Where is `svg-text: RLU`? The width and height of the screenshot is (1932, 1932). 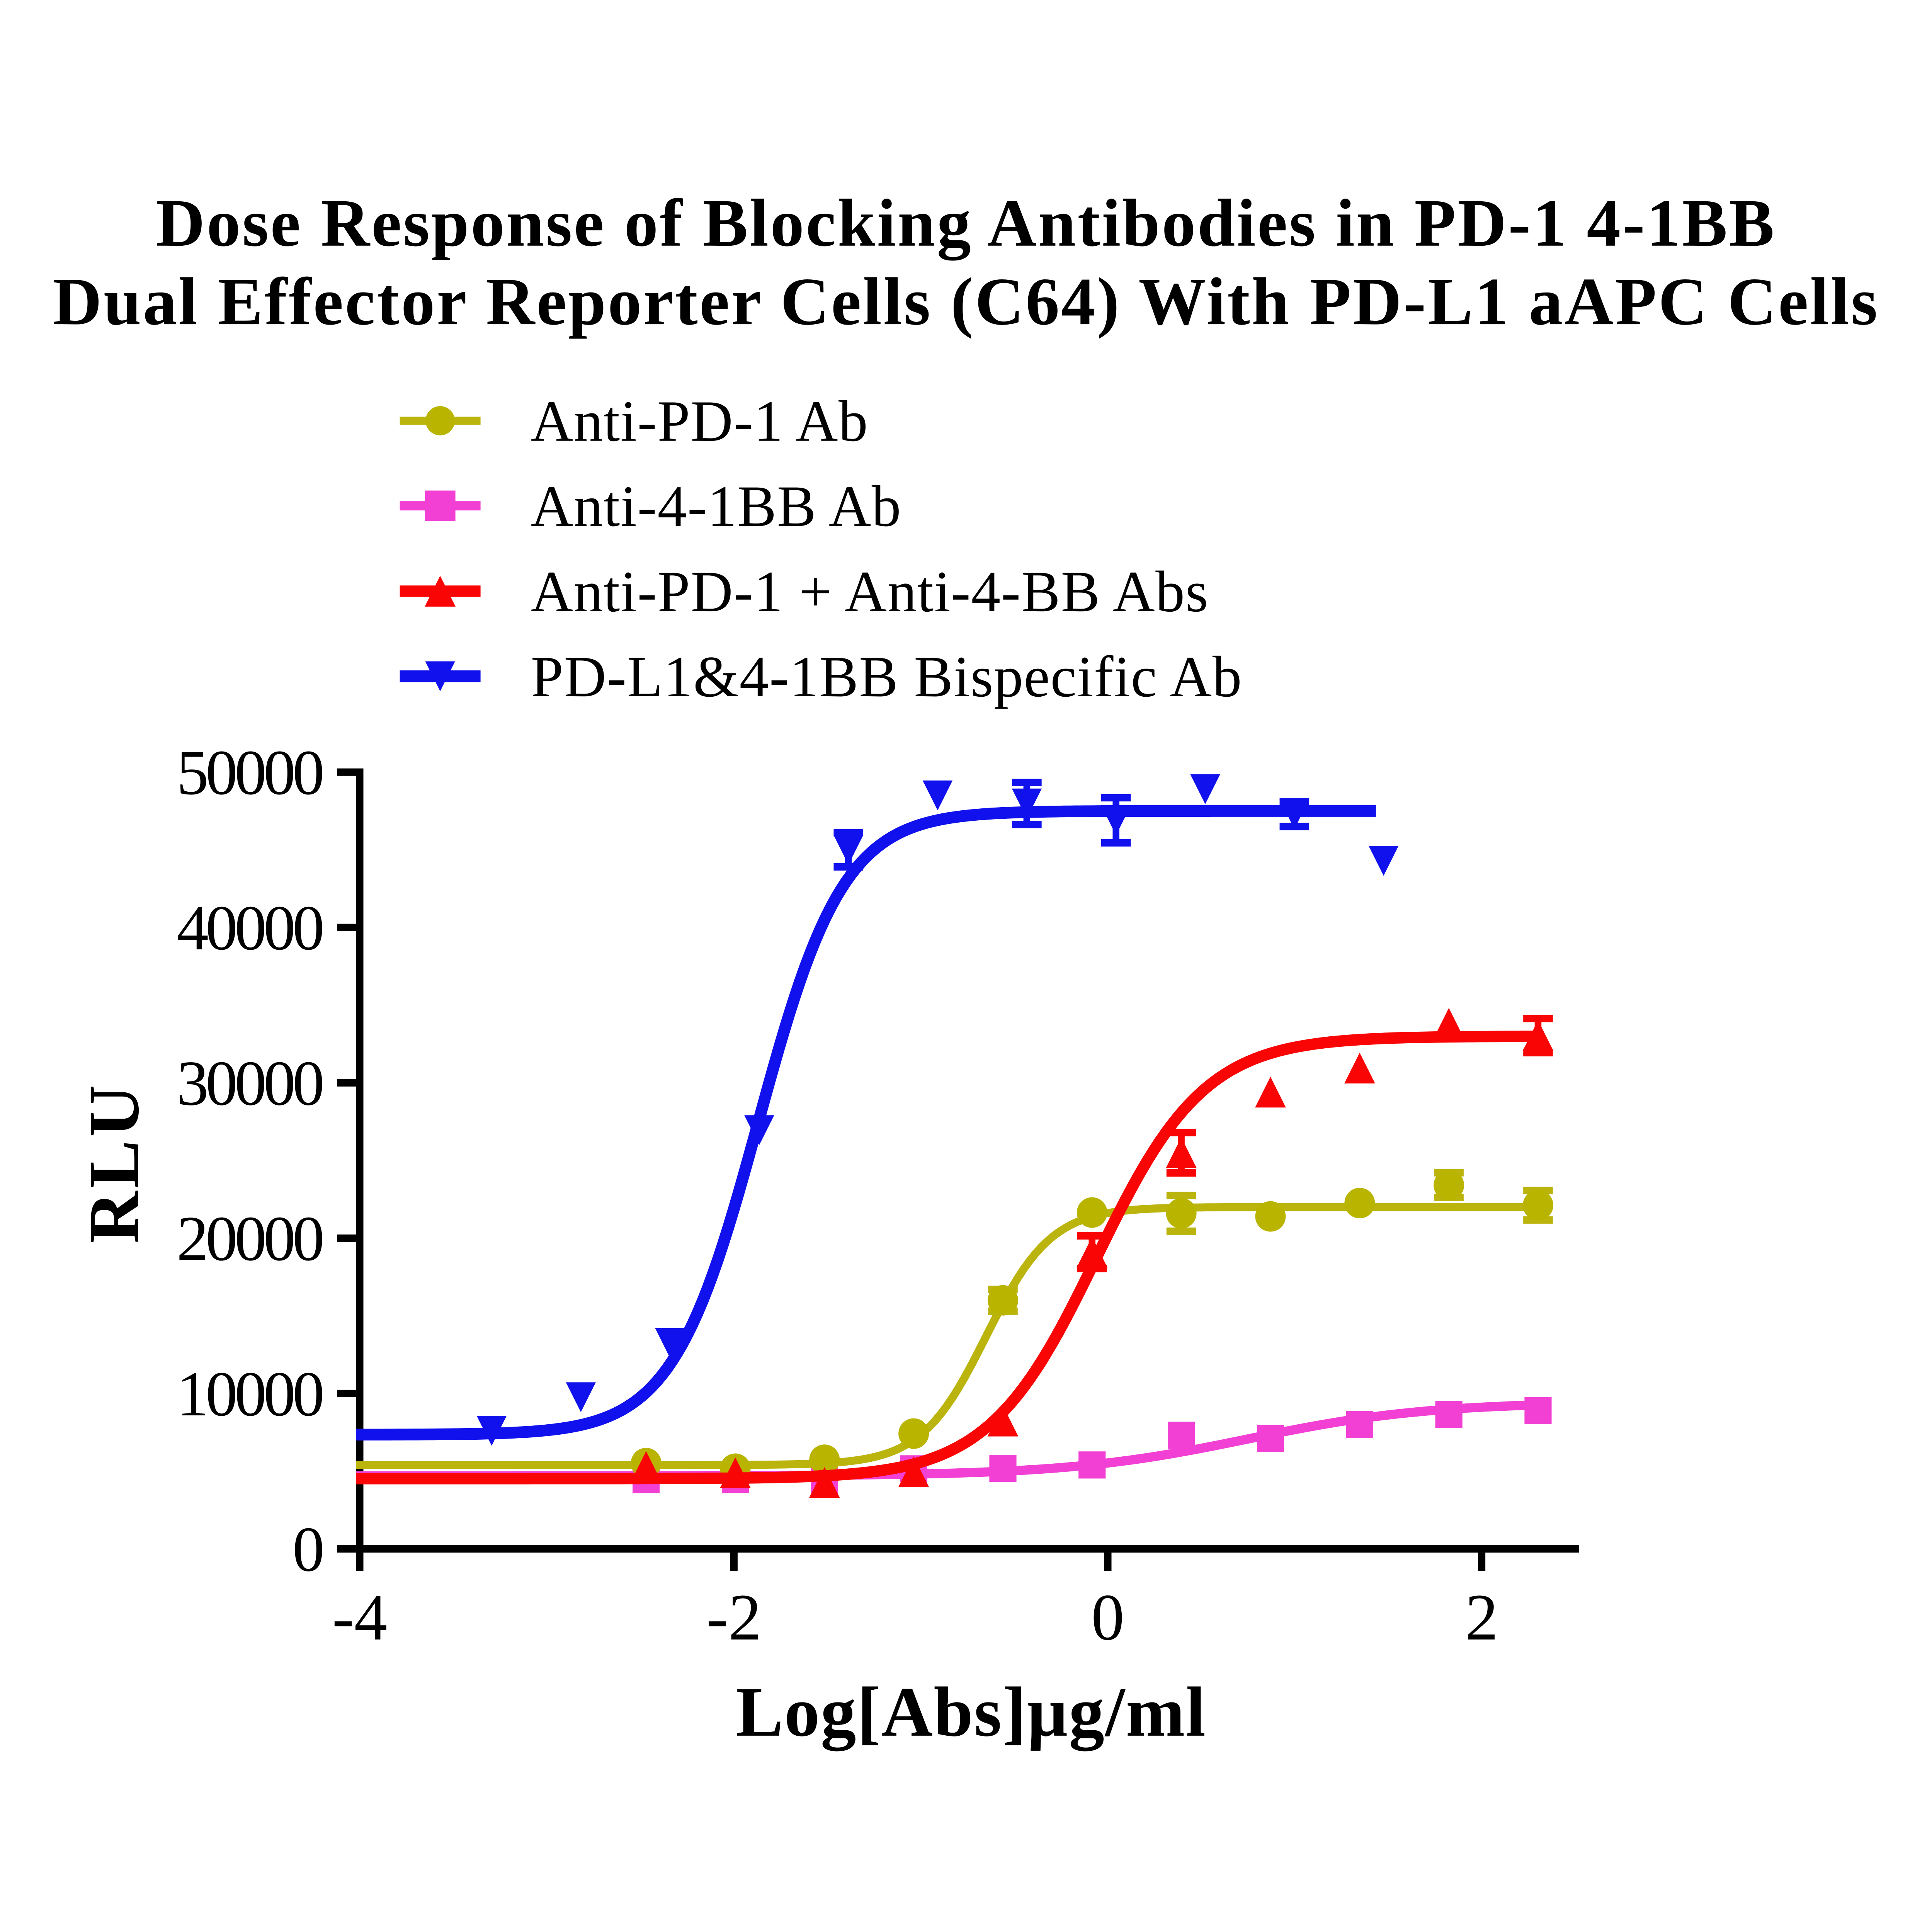
svg-text: RLU is located at coordinates (114, 1163).